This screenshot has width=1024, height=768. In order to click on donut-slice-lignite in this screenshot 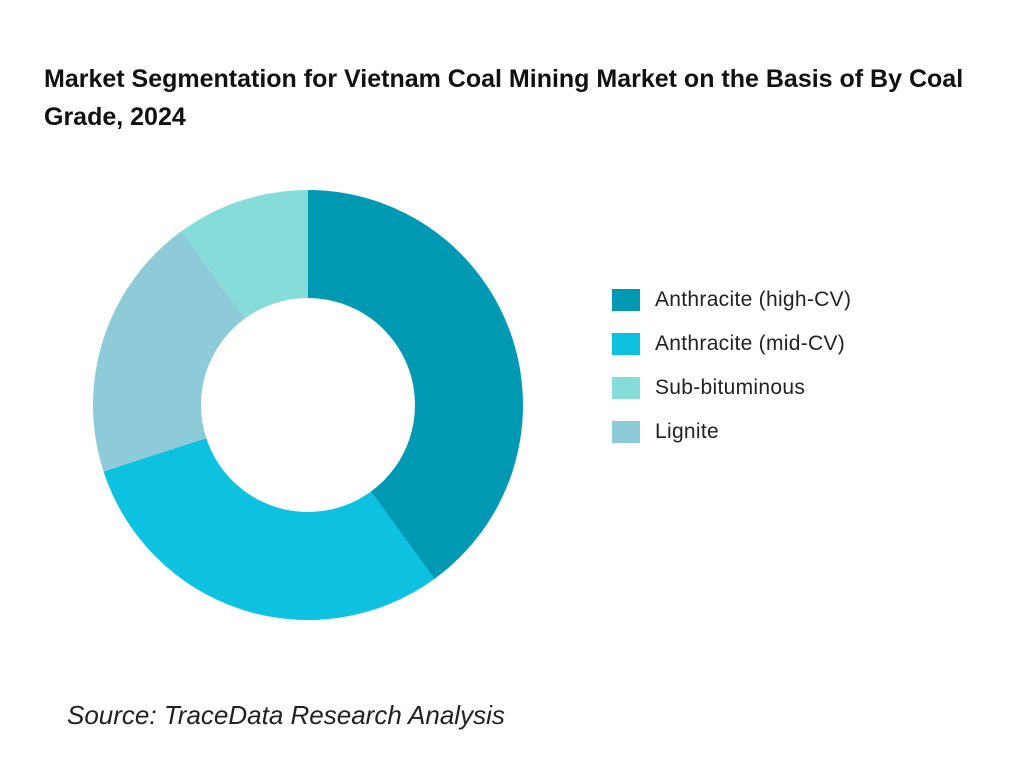, I will do `click(169, 351)`.